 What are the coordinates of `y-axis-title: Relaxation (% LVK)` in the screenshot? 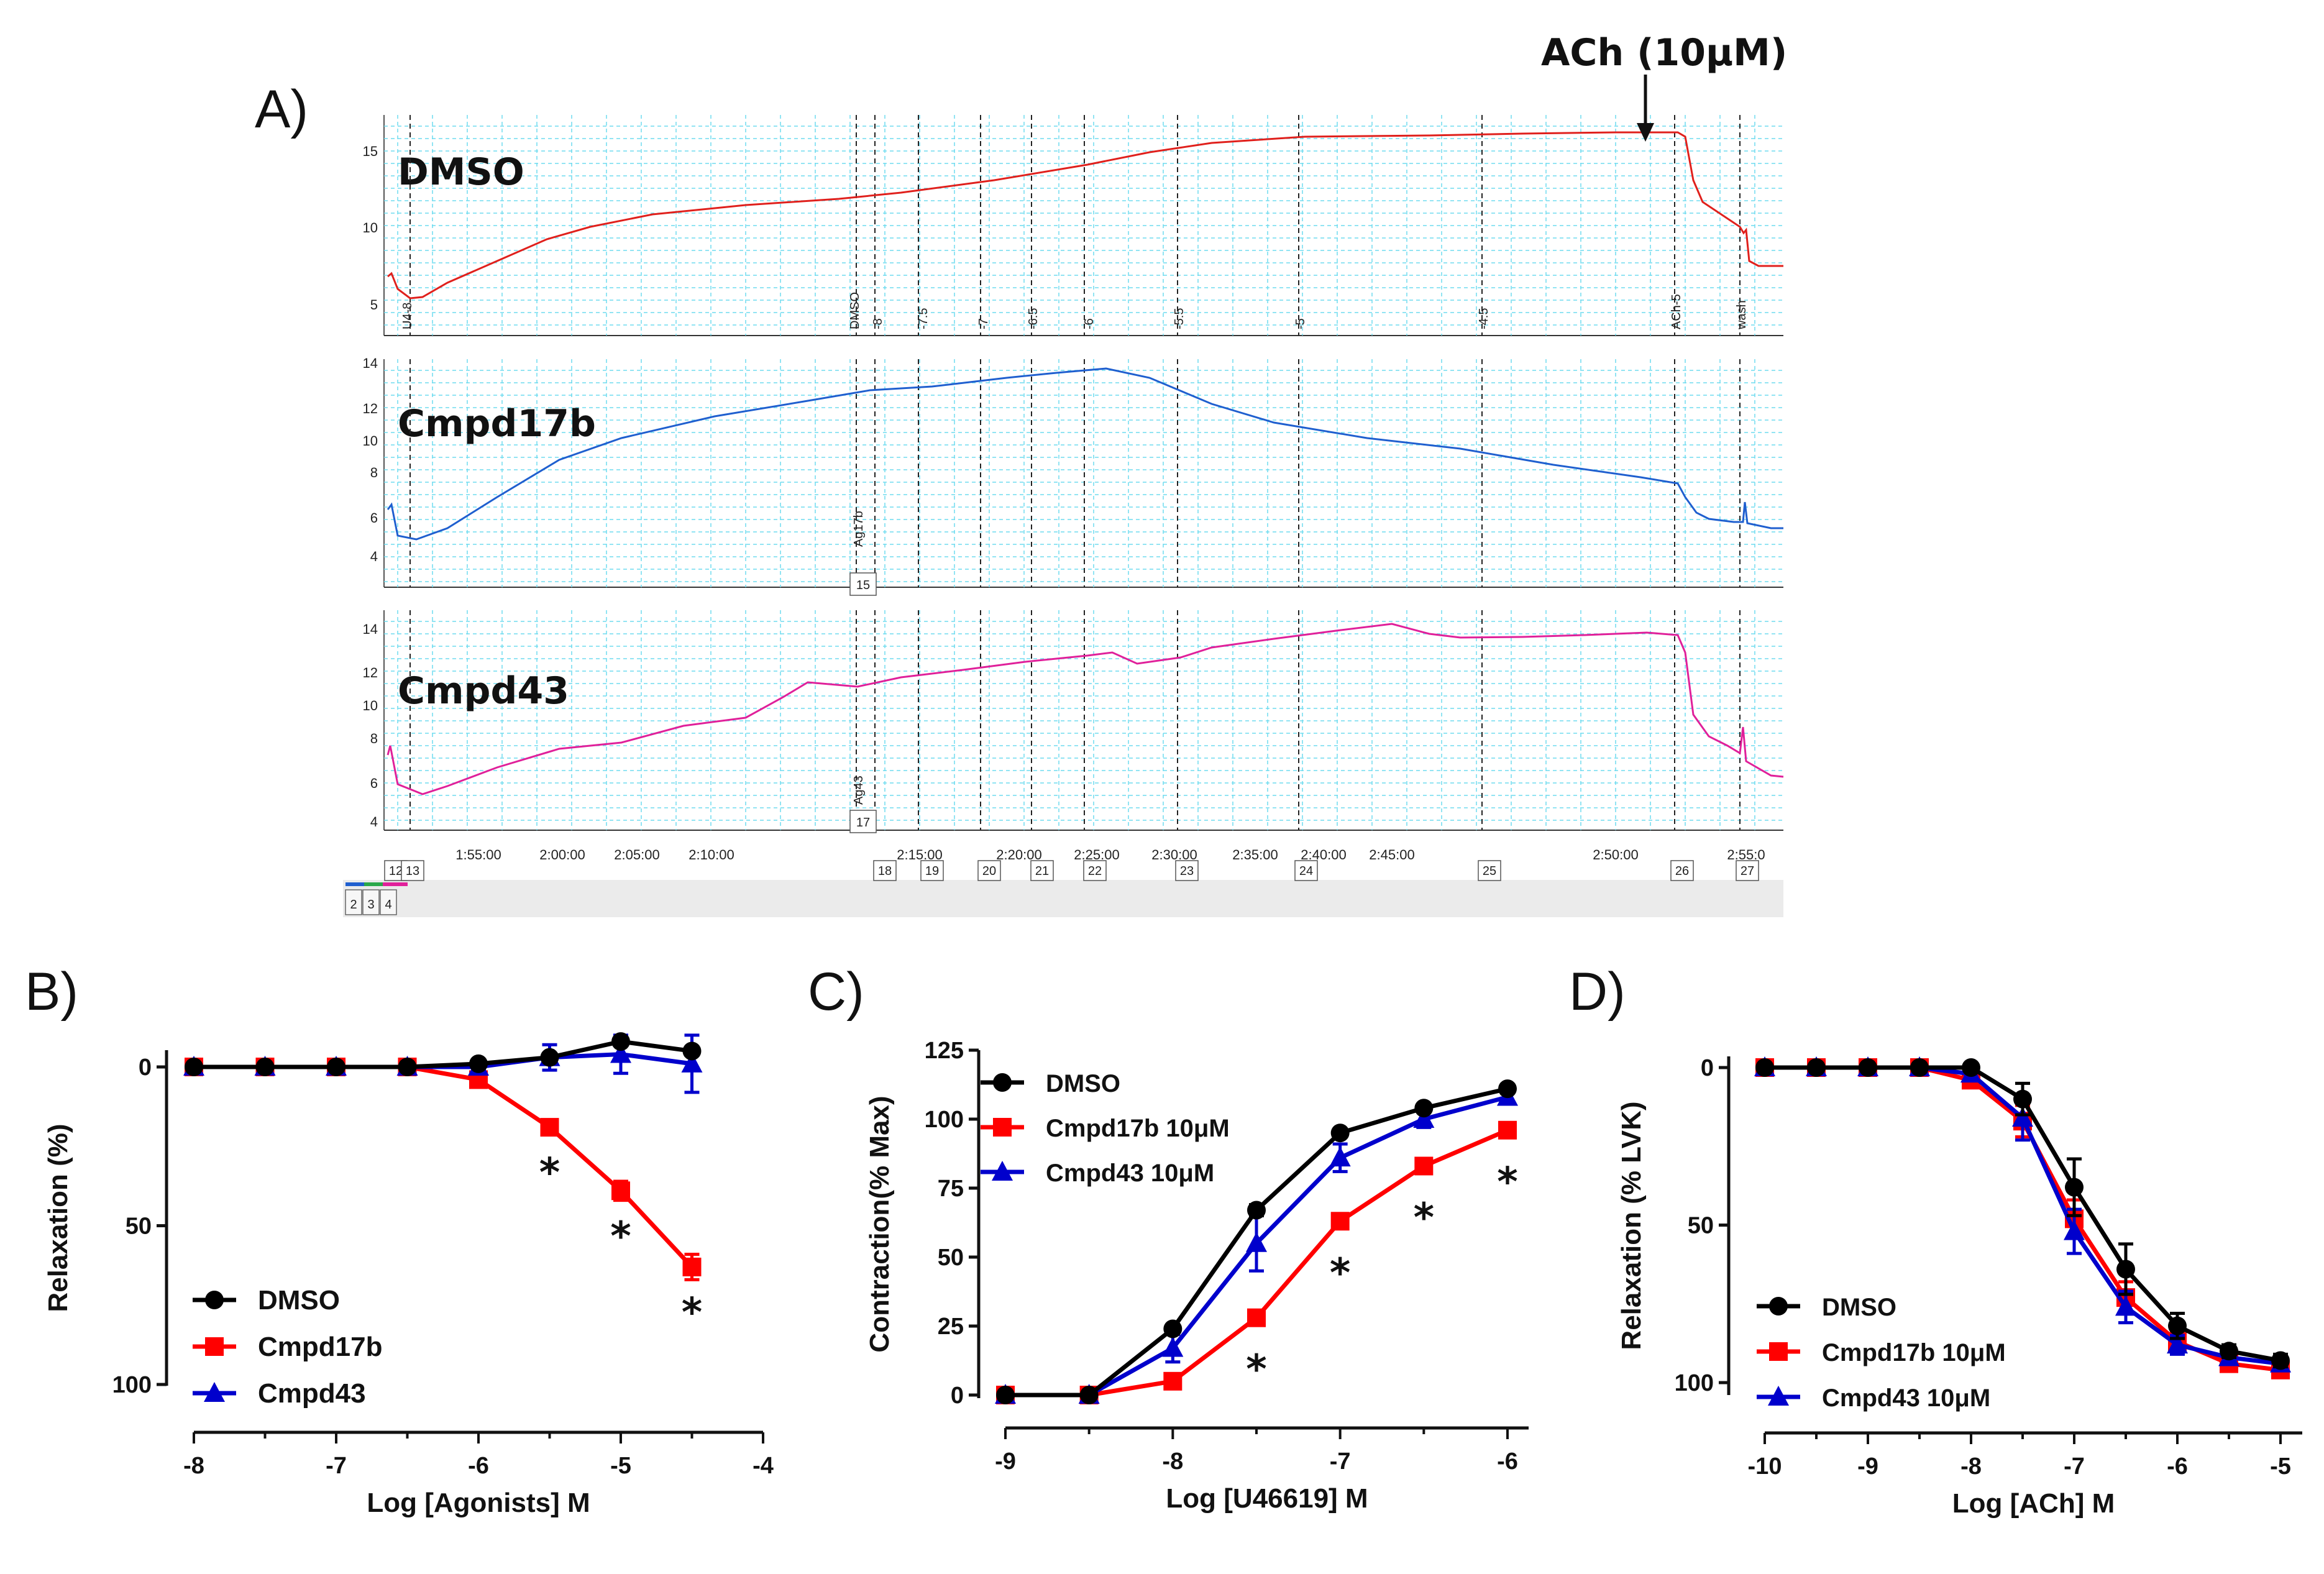 It's located at (1631, 1225).